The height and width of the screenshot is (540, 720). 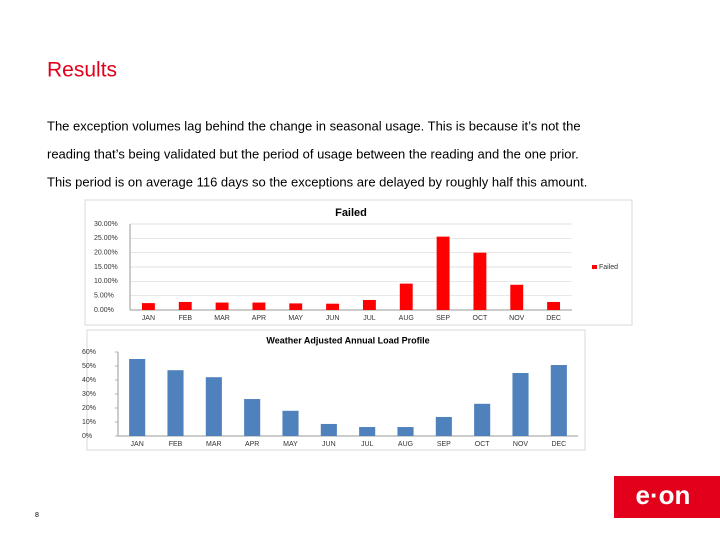 I want to click on y-tick-label: 5.00%, so click(x=104, y=296).